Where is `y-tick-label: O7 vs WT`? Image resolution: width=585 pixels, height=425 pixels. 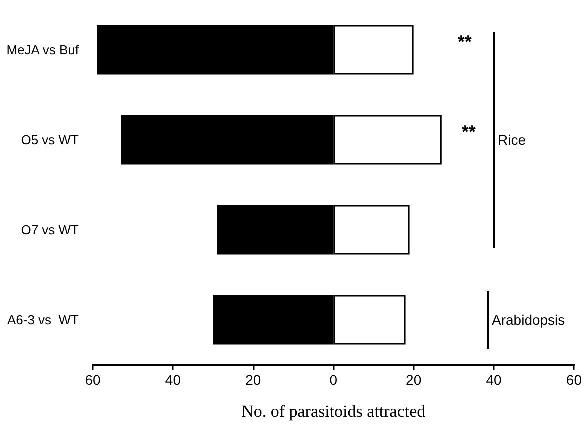 y-tick-label: O7 vs WT is located at coordinates (50, 230).